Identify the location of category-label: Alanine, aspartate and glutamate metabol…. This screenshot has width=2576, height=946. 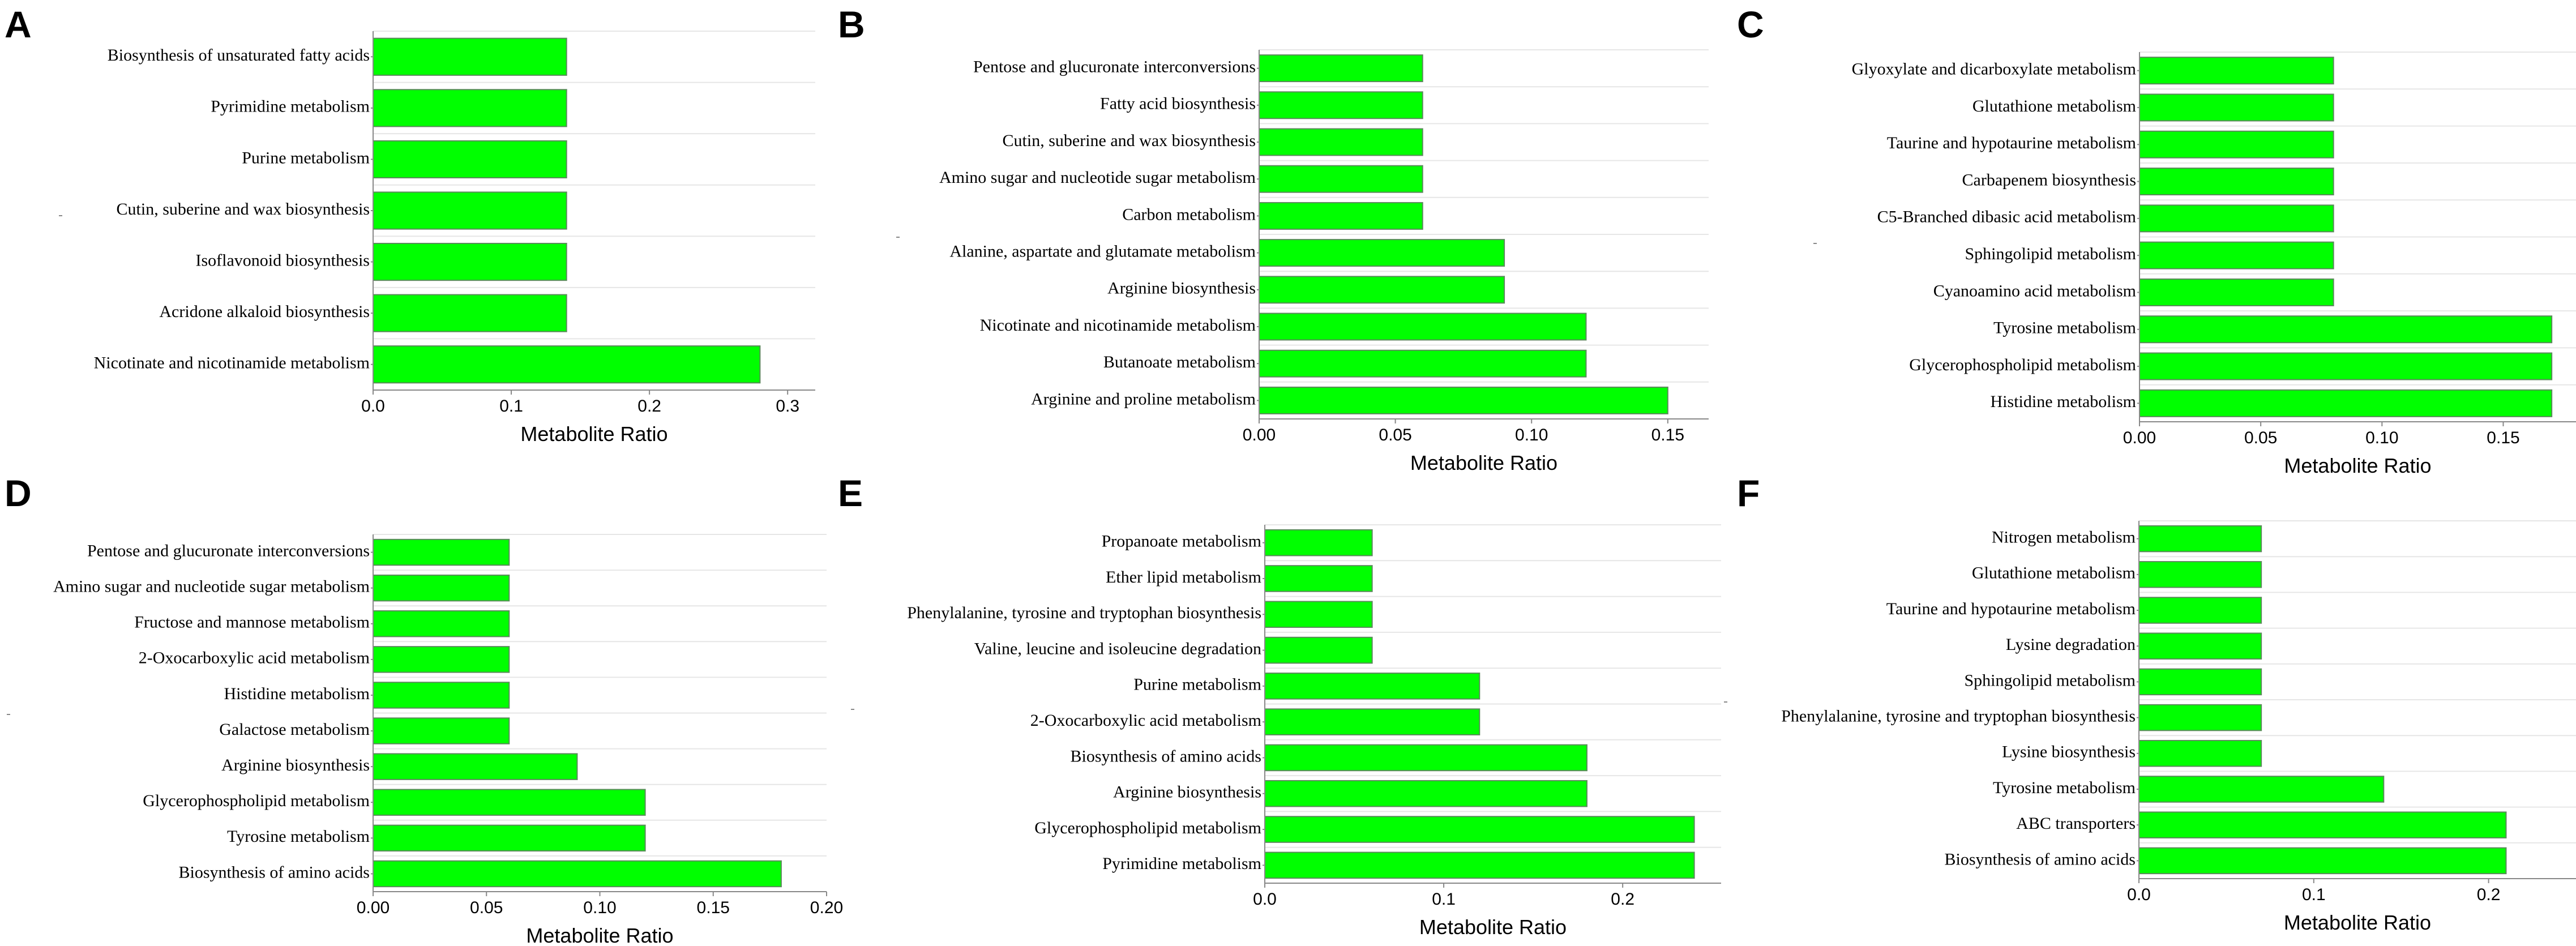
(1102, 251).